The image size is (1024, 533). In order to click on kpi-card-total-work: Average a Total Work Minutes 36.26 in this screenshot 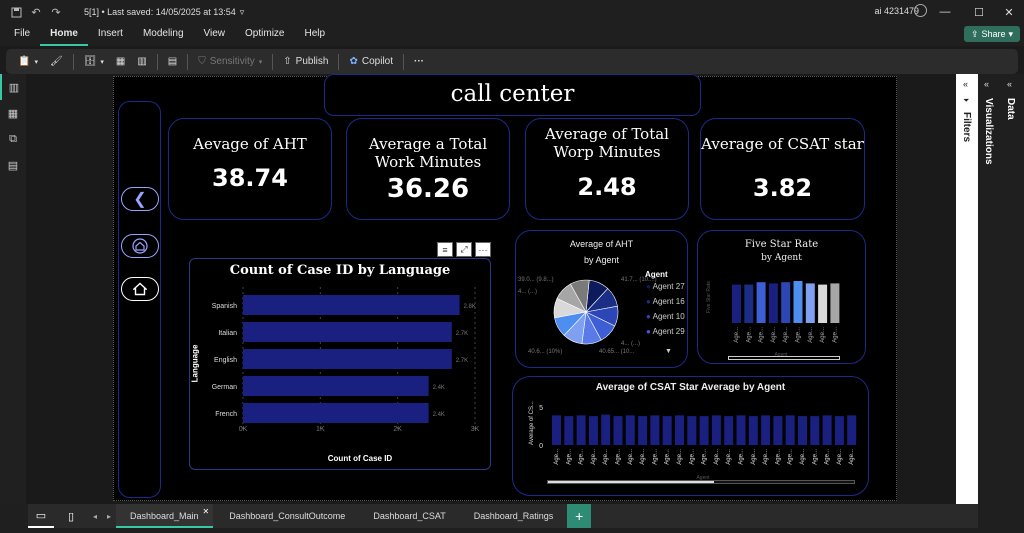, I will do `click(428, 169)`.